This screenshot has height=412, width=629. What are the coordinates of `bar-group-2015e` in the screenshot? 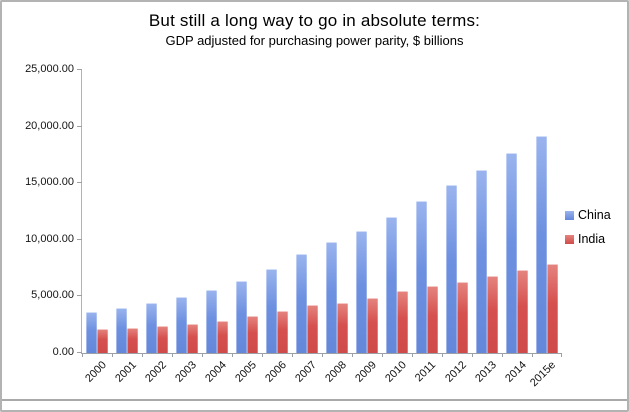 It's located at (547, 211).